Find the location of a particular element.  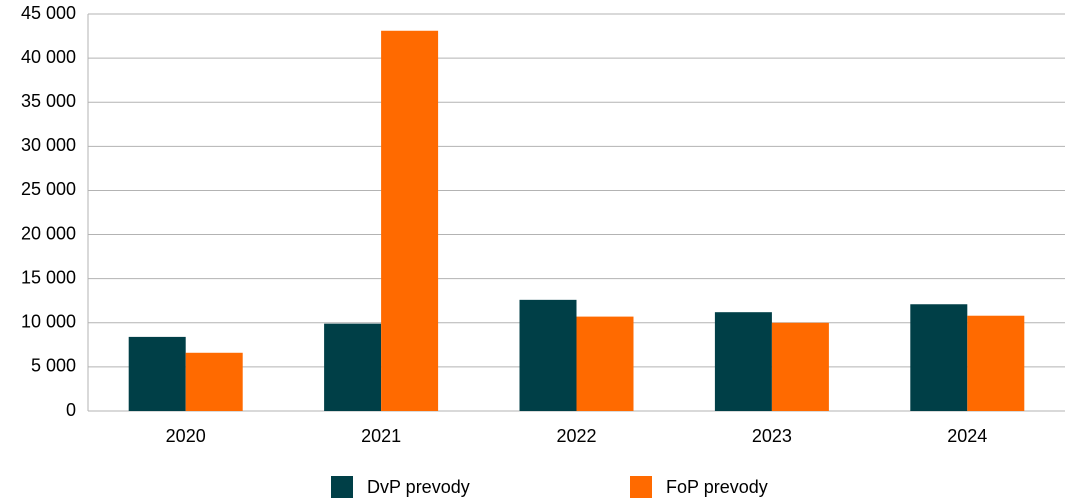

y-tick-label: 20 000 is located at coordinates (48, 233).